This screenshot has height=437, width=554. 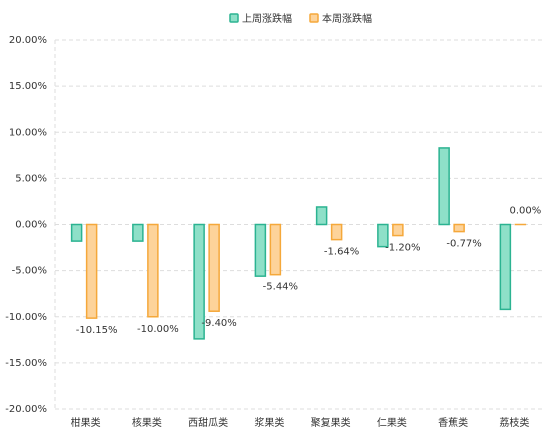 What do you see at coordinates (514, 422) in the screenshot?
I see `x-tick-label: 荔枝类` at bounding box center [514, 422].